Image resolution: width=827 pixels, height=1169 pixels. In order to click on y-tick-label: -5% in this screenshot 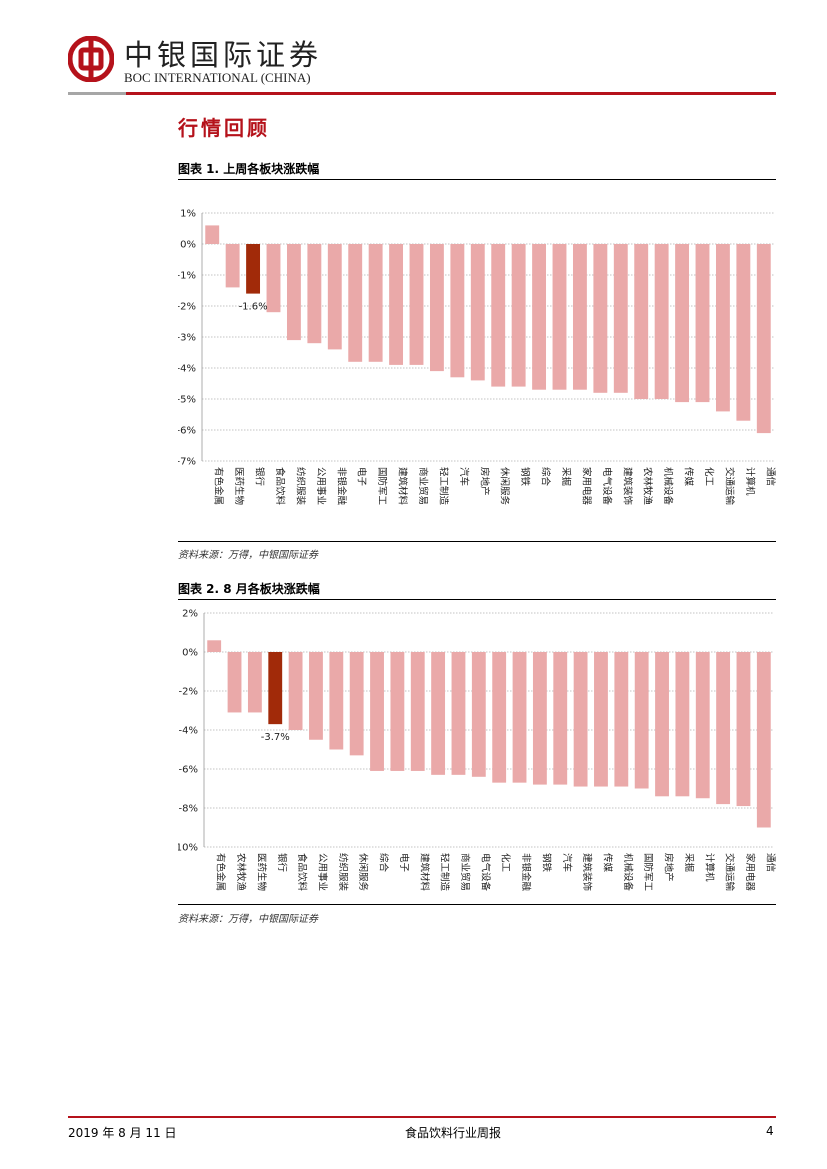, I will do `click(187, 400)`.